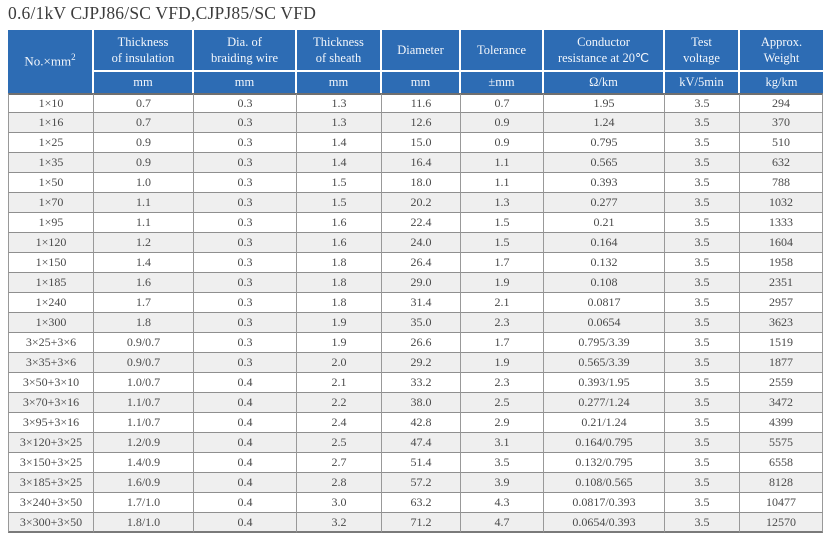  Describe the element at coordinates (339, 423) in the screenshot. I see `table-cell: 2.4` at that location.